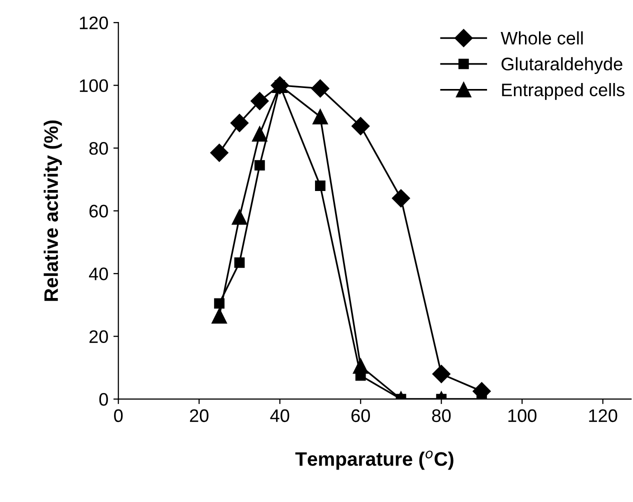 This screenshot has height=502, width=633. I want to click on legend-label: Entrapped cells, so click(563, 91).